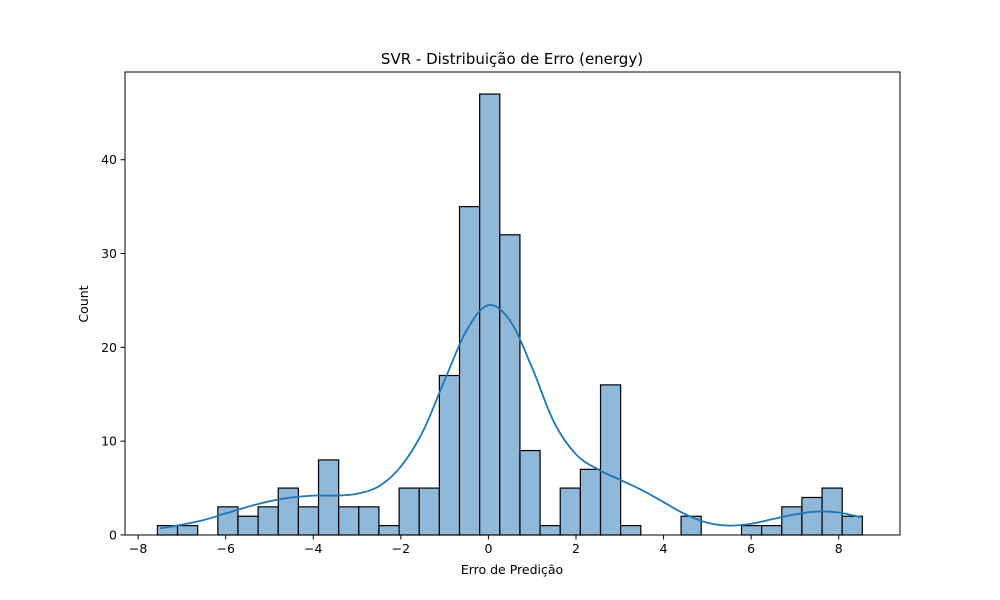  I want to click on x-tick-label: −8, so click(138, 548).